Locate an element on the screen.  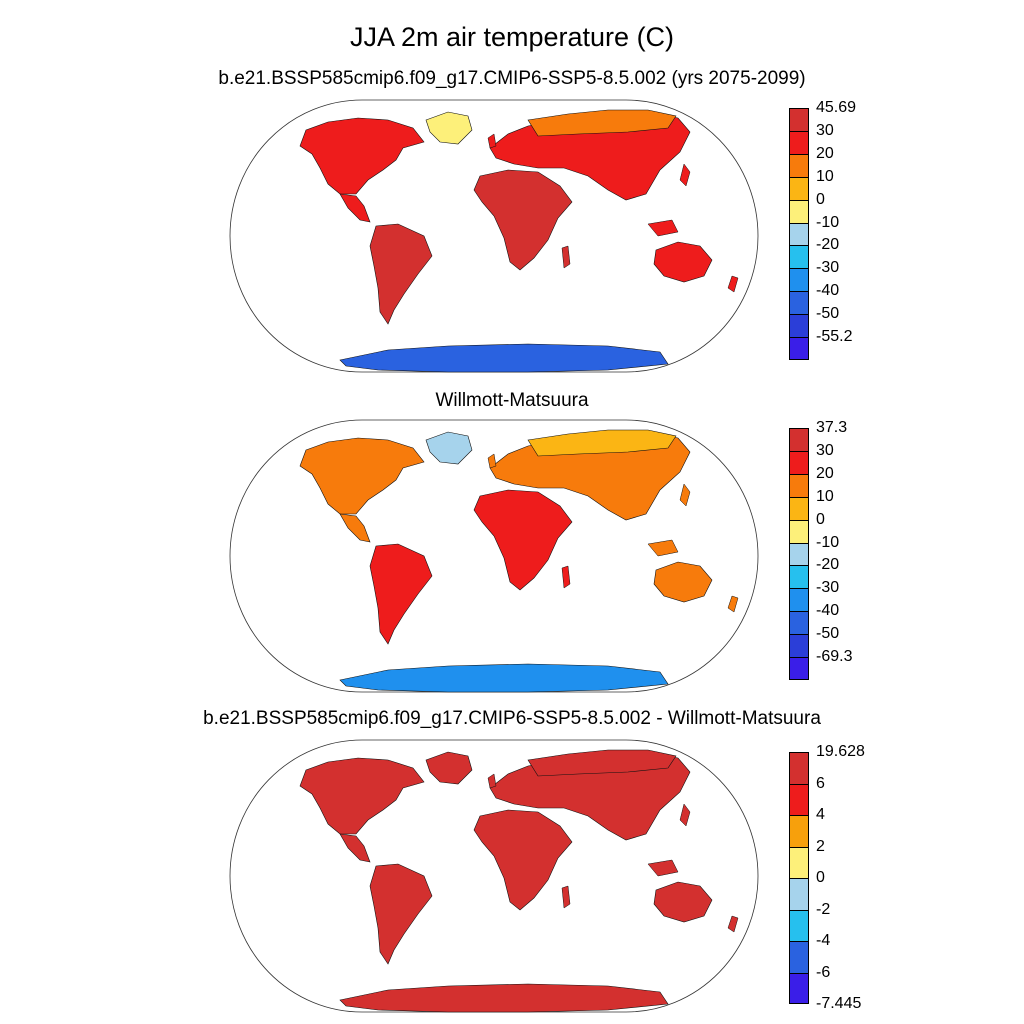
colorbar-label: 4 is located at coordinates (820, 814).